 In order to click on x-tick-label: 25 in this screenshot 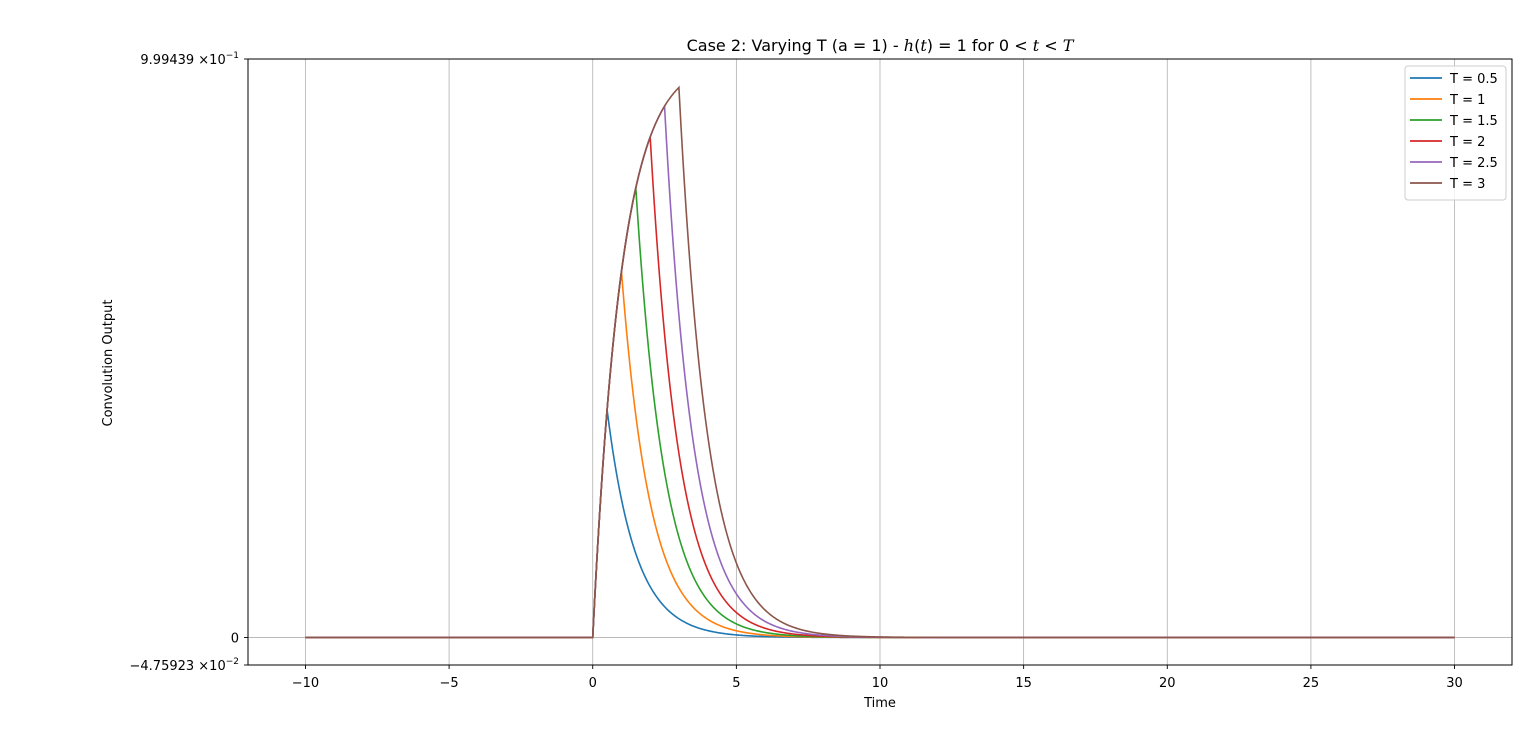, I will do `click(1311, 683)`.